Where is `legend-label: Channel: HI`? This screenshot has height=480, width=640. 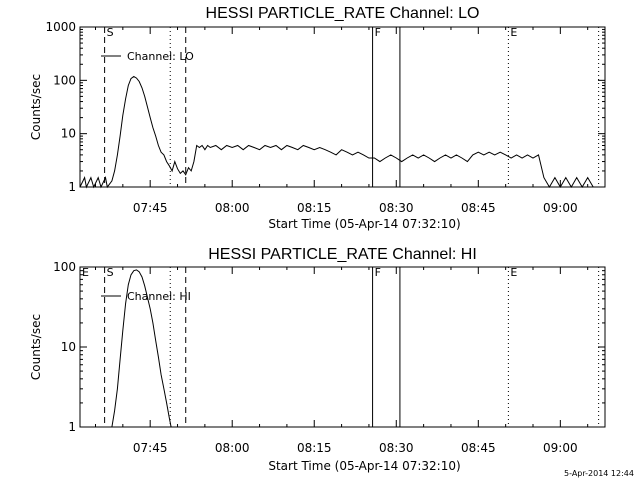
legend-label: Channel: HI is located at coordinates (159, 296).